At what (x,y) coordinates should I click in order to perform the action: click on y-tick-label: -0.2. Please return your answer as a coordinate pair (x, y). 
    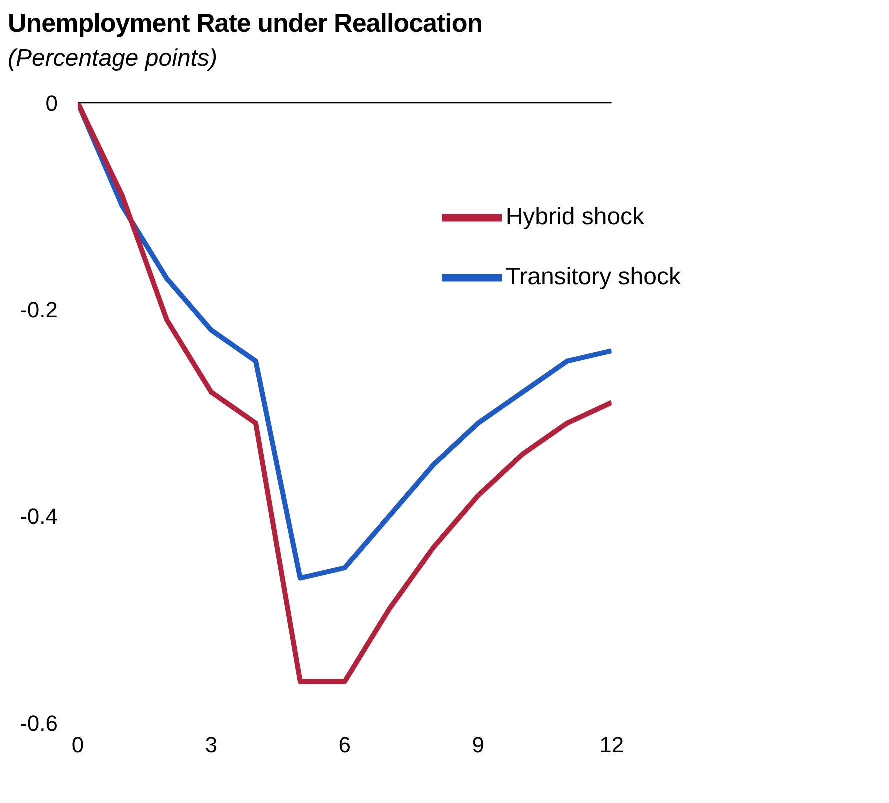
    Looking at the image, I should click on (39, 309).